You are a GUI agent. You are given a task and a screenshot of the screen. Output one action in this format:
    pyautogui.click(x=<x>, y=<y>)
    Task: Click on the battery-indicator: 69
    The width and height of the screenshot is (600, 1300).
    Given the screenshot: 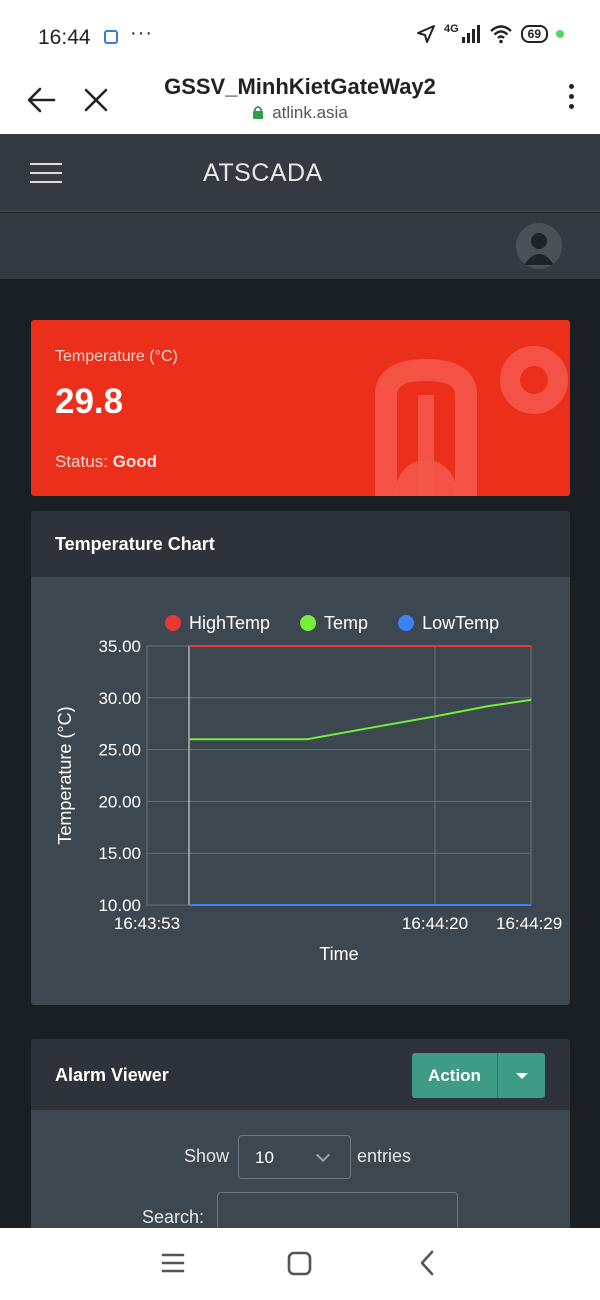 What is the action you would take?
    pyautogui.click(x=534, y=34)
    